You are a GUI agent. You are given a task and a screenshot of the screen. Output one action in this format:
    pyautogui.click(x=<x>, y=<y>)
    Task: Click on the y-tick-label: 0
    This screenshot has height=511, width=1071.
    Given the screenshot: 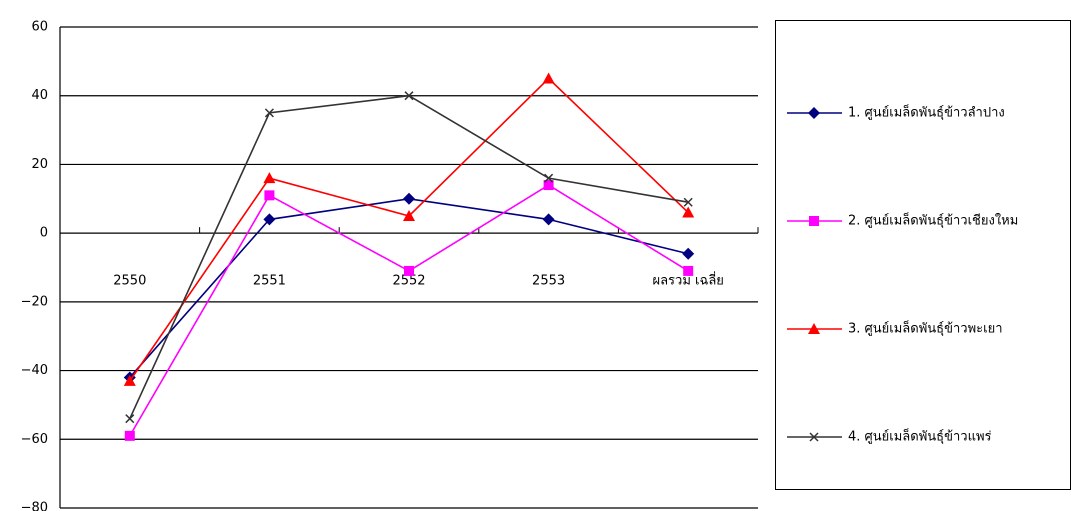 What is the action you would take?
    pyautogui.click(x=44, y=233)
    